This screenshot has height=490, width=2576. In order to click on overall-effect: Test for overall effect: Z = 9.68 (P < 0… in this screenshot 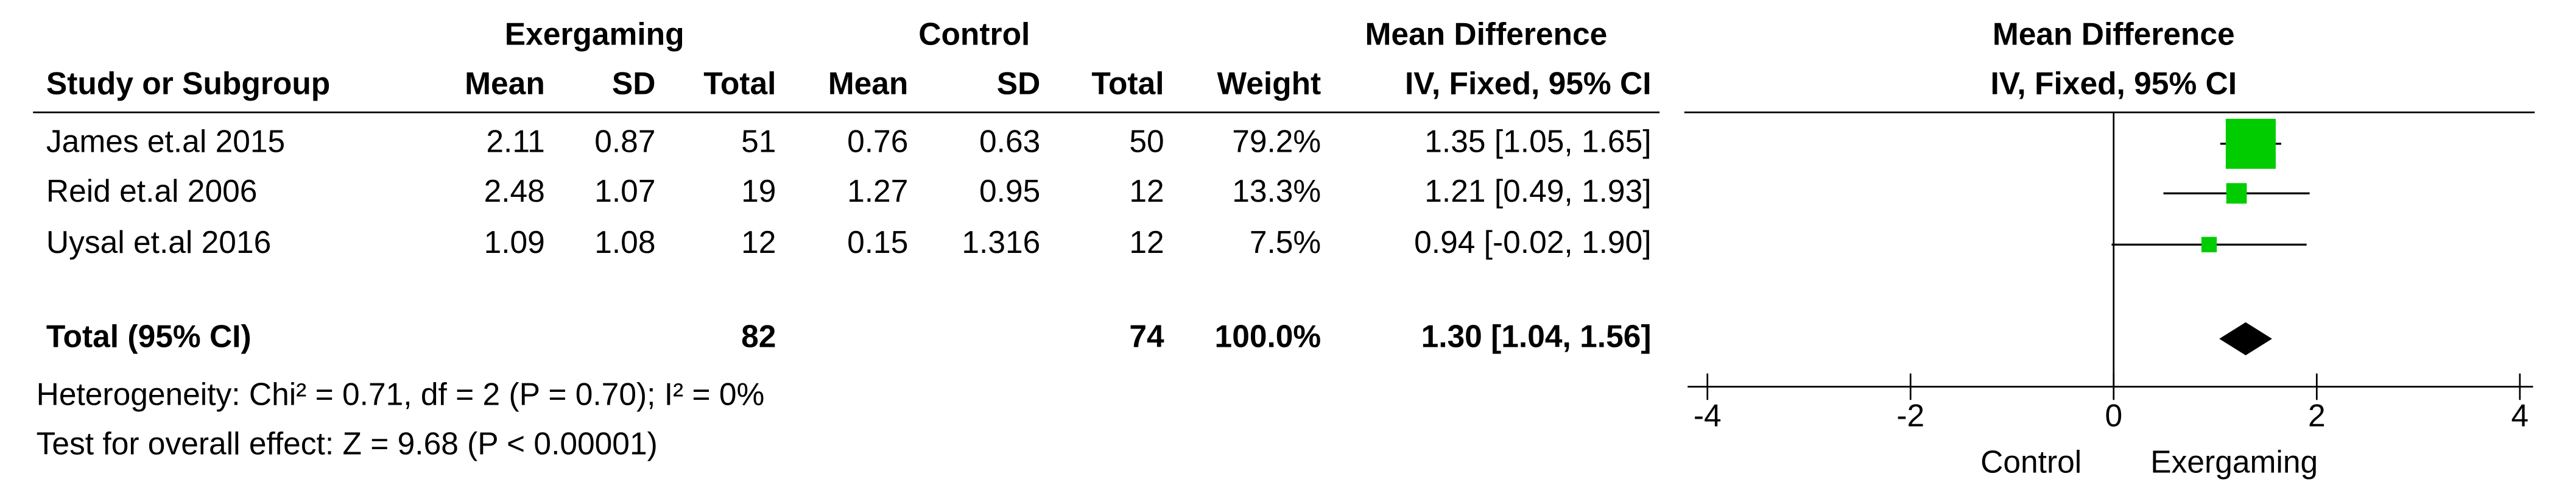, I will do `click(347, 443)`.